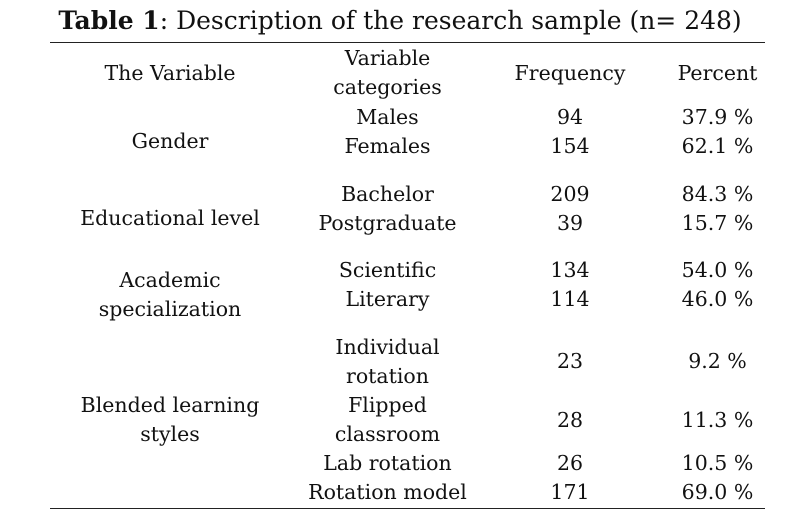  Describe the element at coordinates (570, 146) in the screenshot. I see `frequency-cell: 154` at that location.